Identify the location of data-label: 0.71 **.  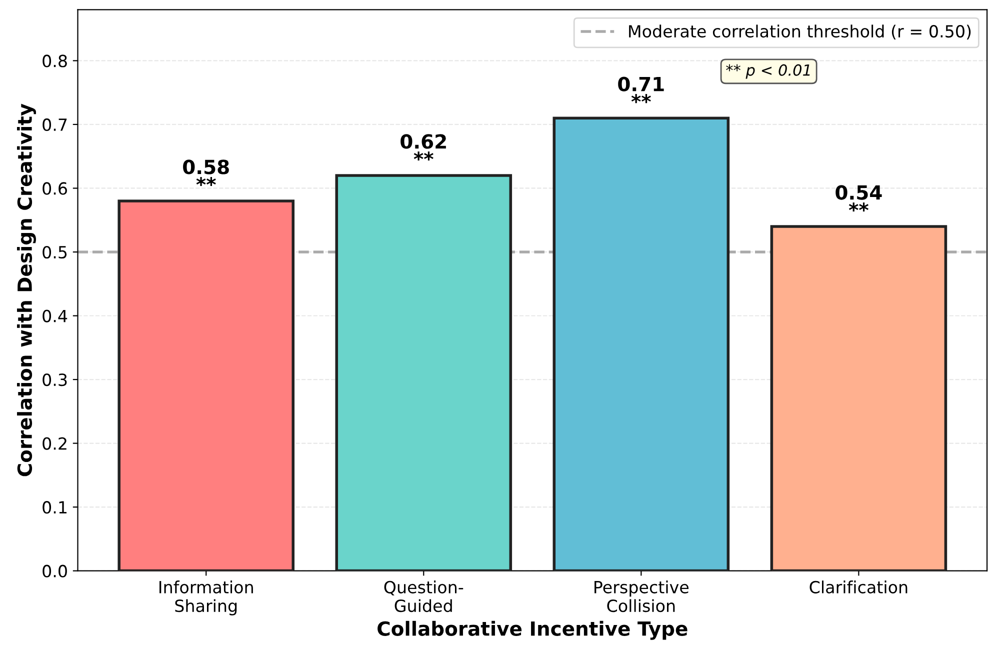
(641, 90).